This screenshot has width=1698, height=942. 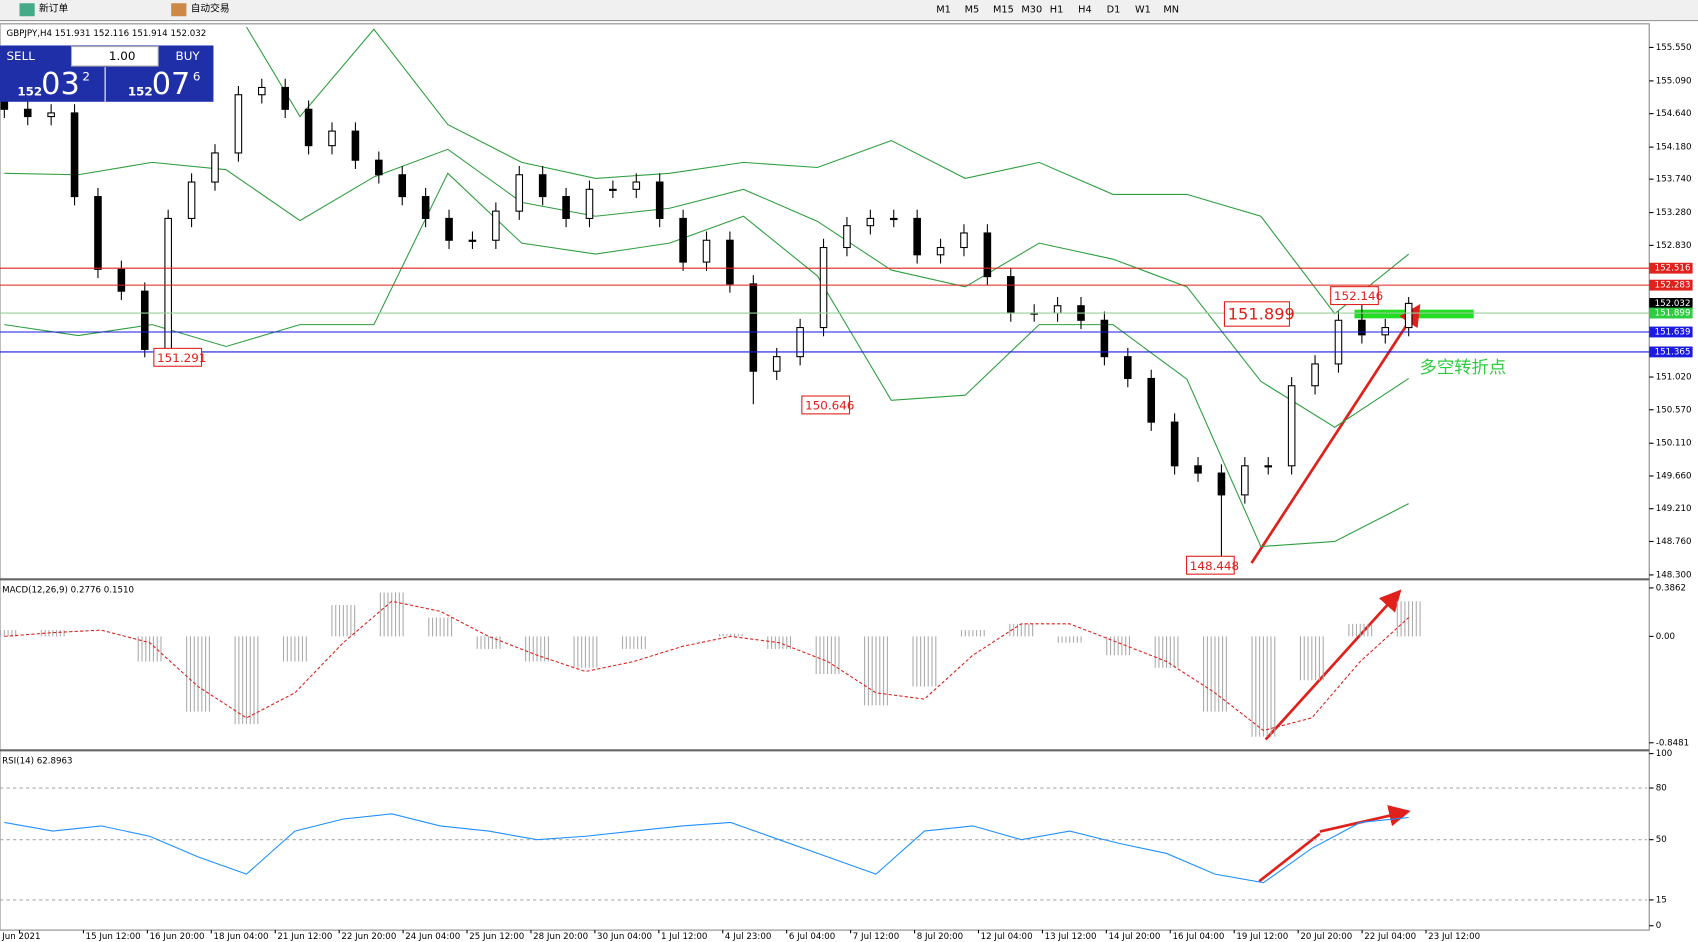 What do you see at coordinates (53, 8) in the screenshot?
I see `new-order-button: 新订单` at bounding box center [53, 8].